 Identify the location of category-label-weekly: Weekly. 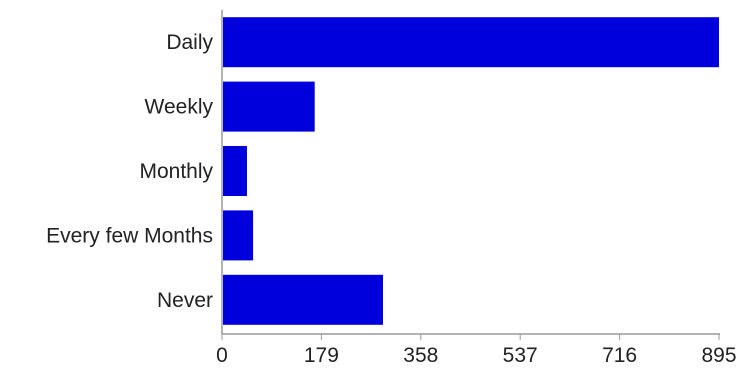
(179, 107).